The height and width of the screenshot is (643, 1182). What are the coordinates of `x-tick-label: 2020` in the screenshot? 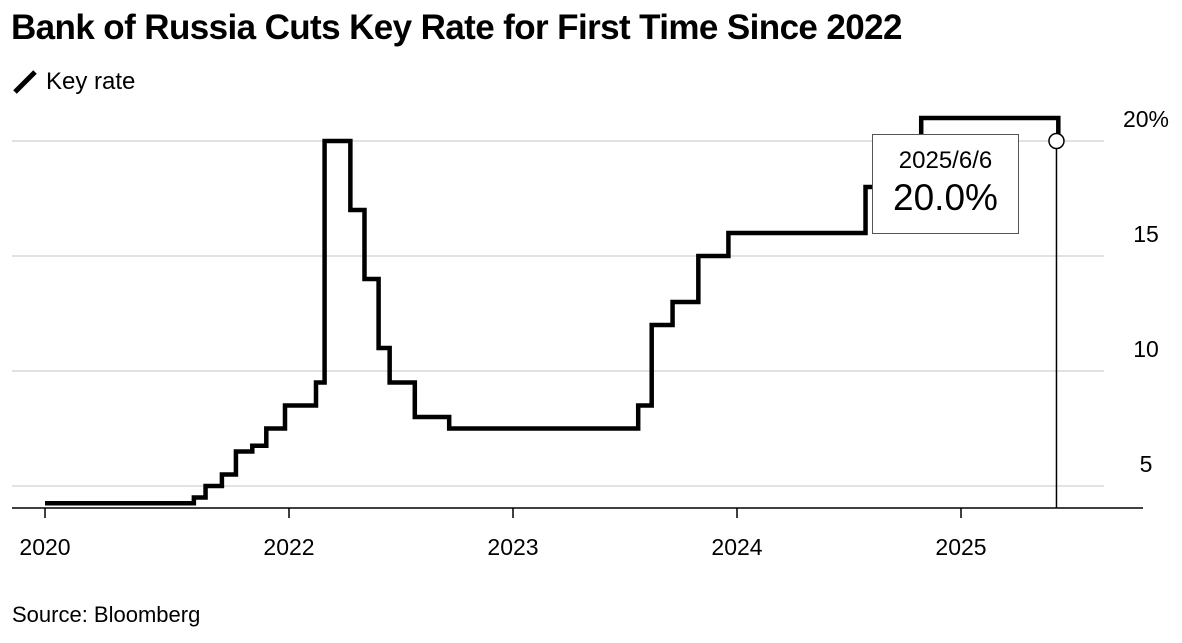 It's located at (44, 547).